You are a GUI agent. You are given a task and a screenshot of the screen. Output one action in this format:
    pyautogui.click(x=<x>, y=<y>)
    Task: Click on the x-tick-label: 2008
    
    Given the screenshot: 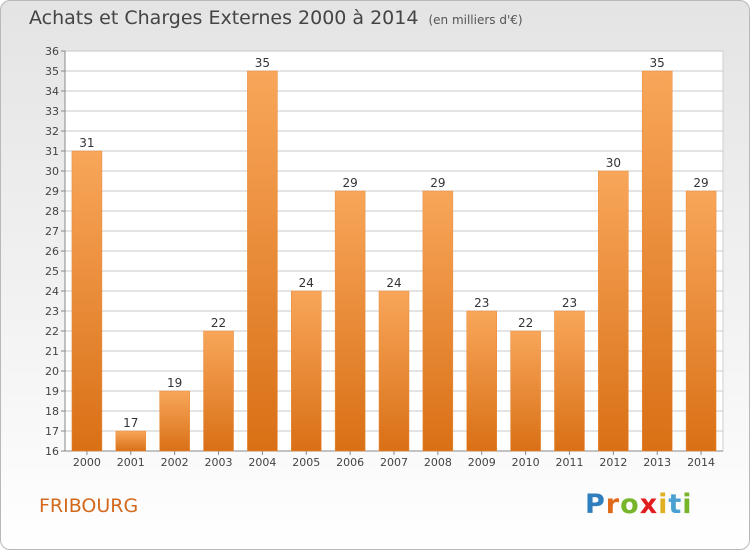 What is the action you would take?
    pyautogui.click(x=438, y=462)
    